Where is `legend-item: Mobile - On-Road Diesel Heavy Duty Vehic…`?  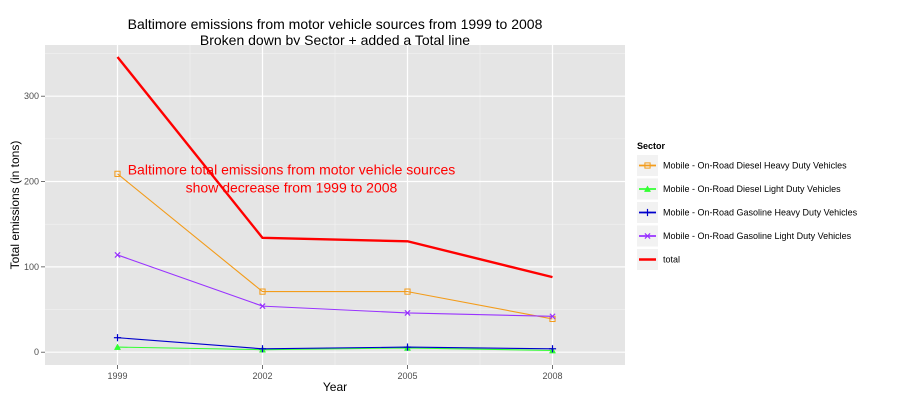 legend-item: Mobile - On-Road Diesel Heavy Duty Vehic… is located at coordinates (742, 165).